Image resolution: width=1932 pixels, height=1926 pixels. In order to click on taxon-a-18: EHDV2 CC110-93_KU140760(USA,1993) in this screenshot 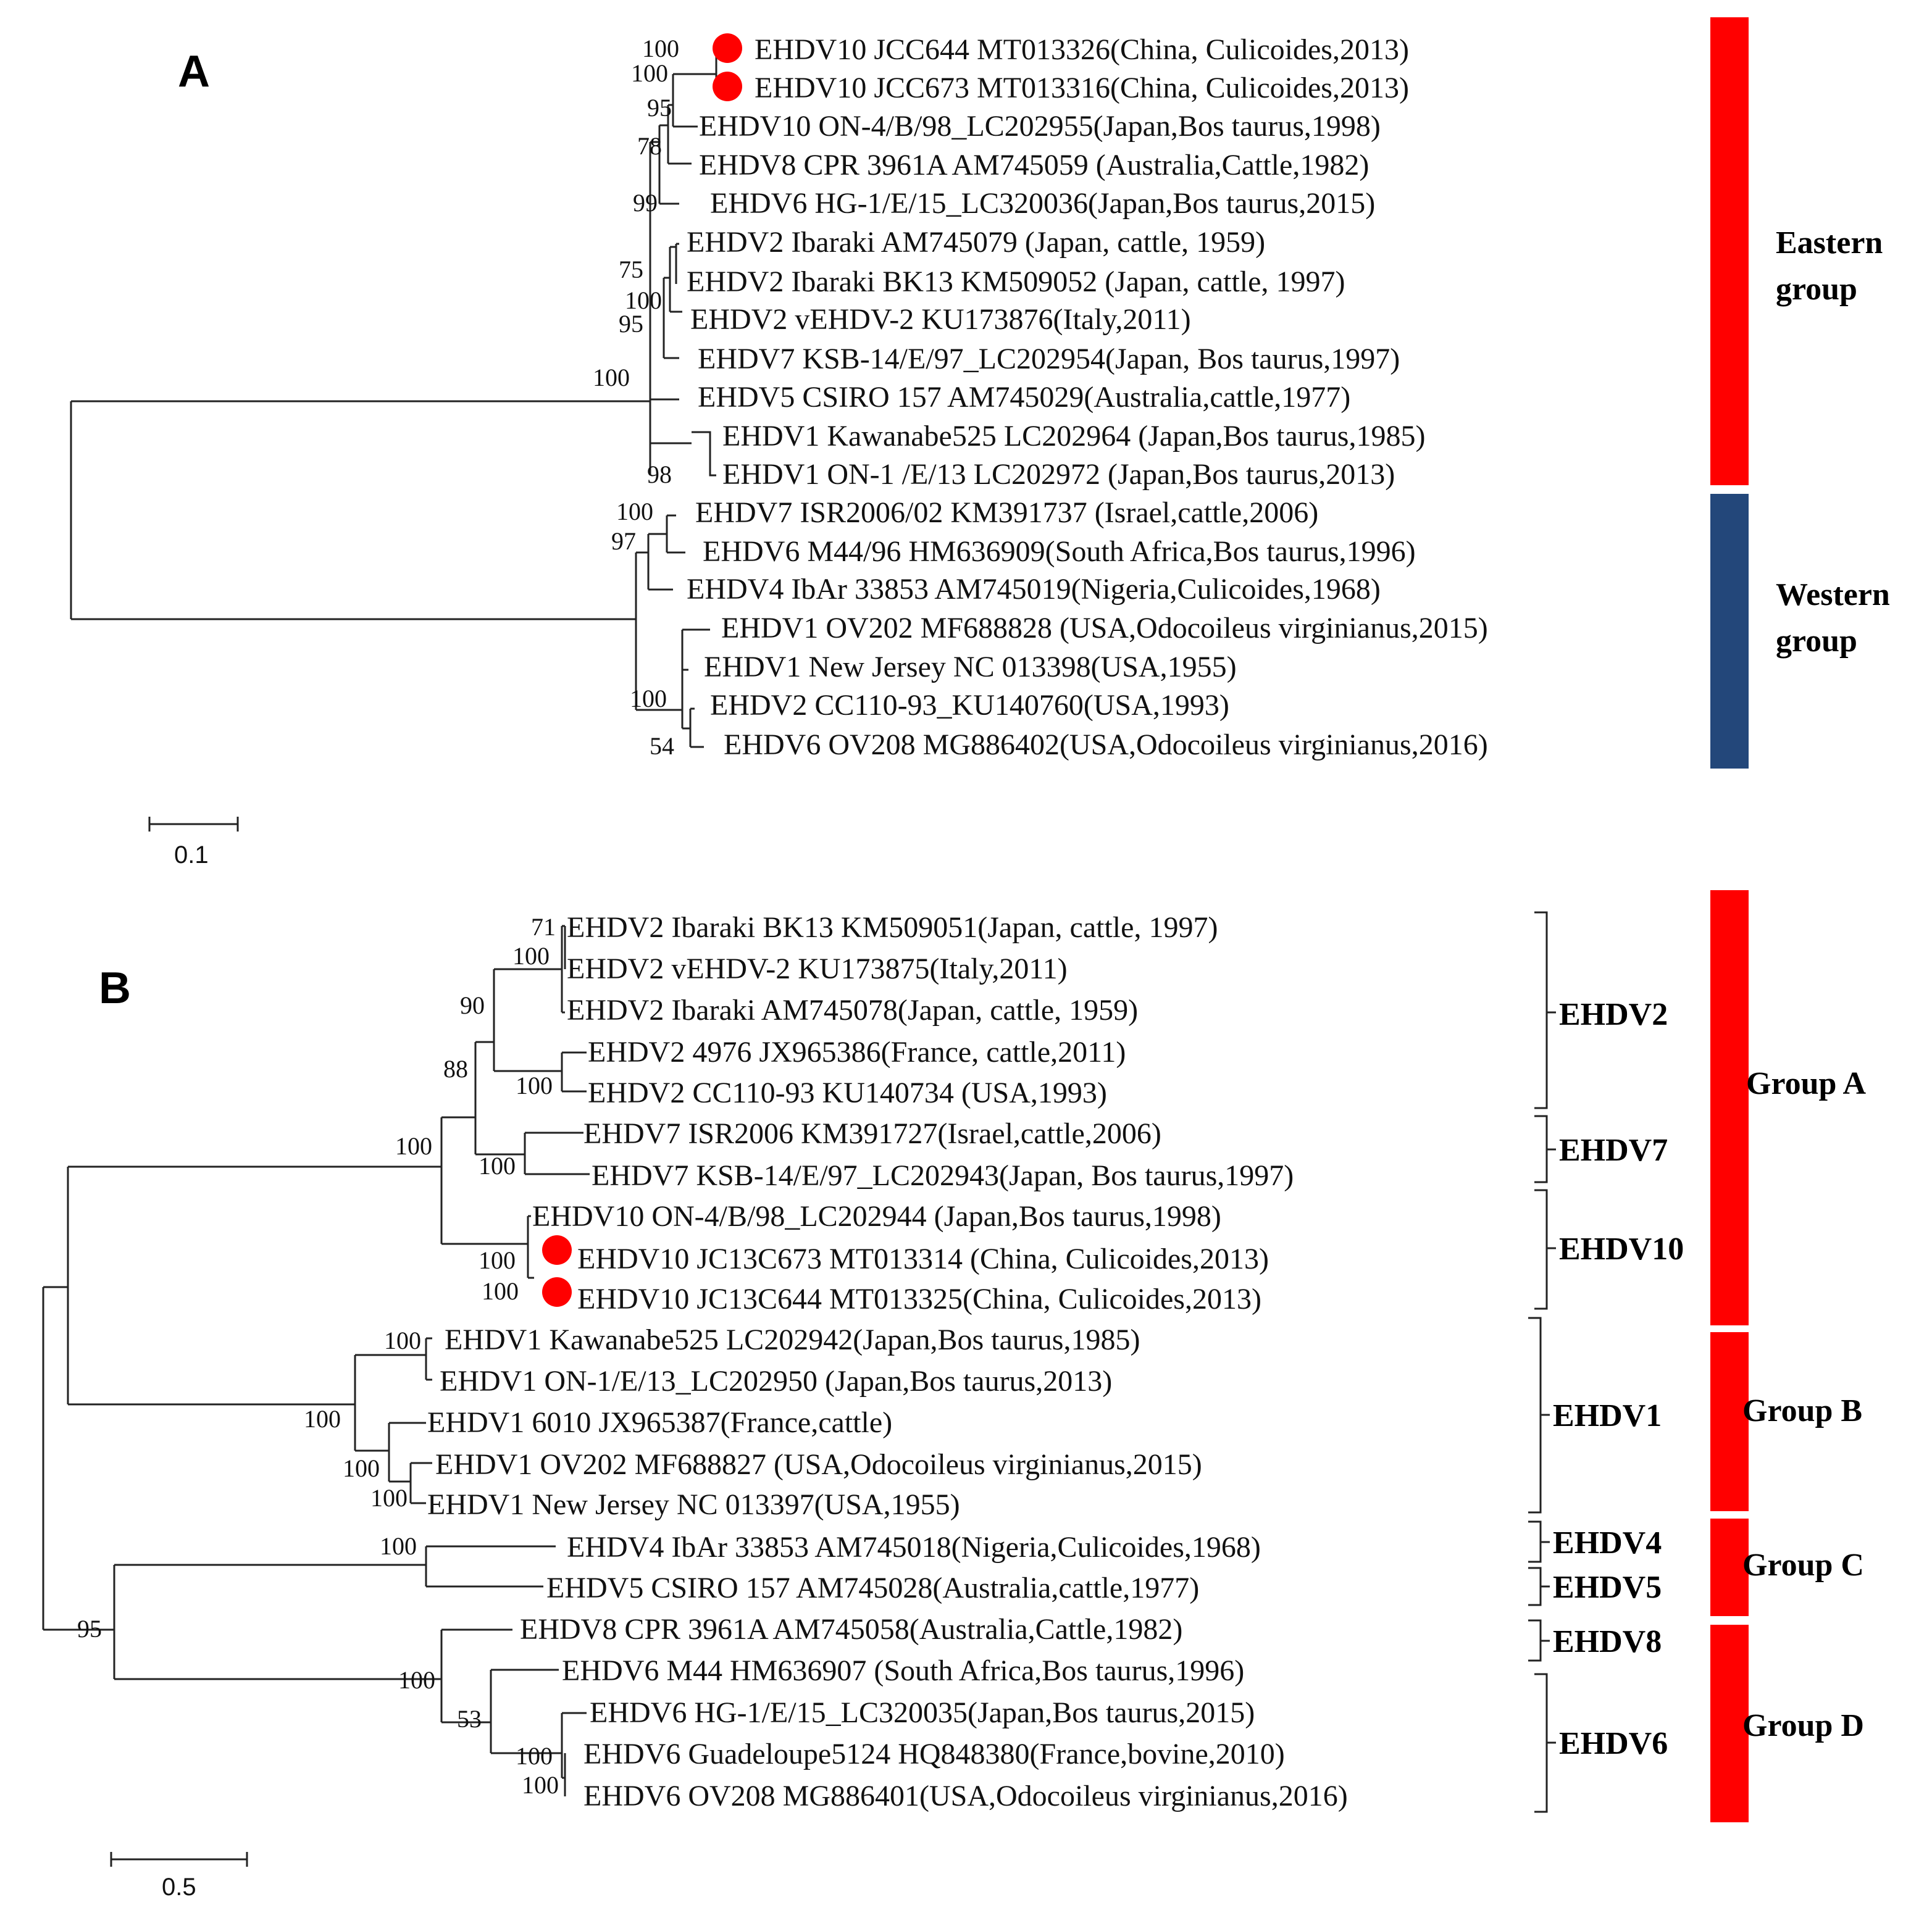, I will do `click(970, 706)`.